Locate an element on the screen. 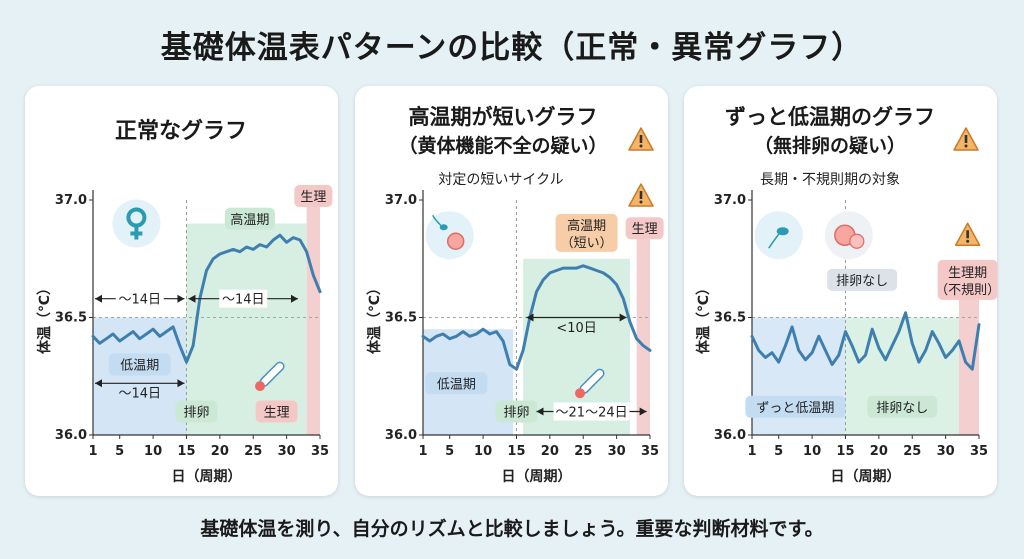 Image resolution: width=1024 pixels, height=559 pixels. label-low-phase-text: 低温期 is located at coordinates (456, 384).